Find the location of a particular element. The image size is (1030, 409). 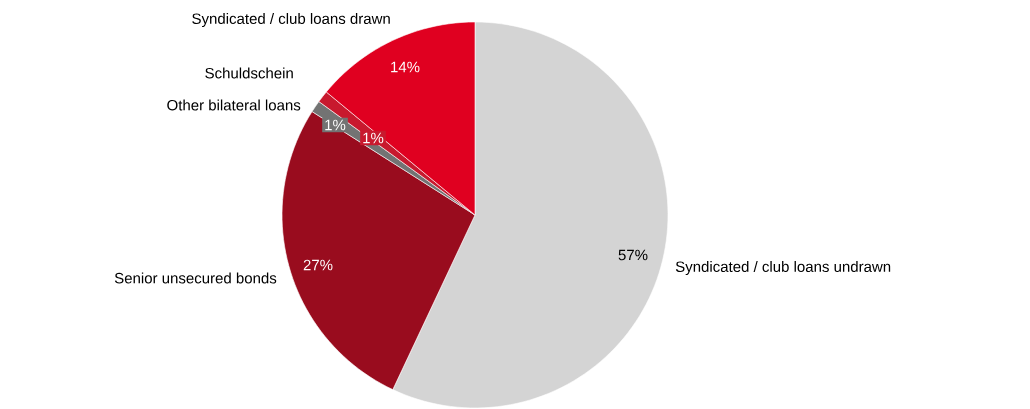

data-label: 27% is located at coordinates (318, 265).